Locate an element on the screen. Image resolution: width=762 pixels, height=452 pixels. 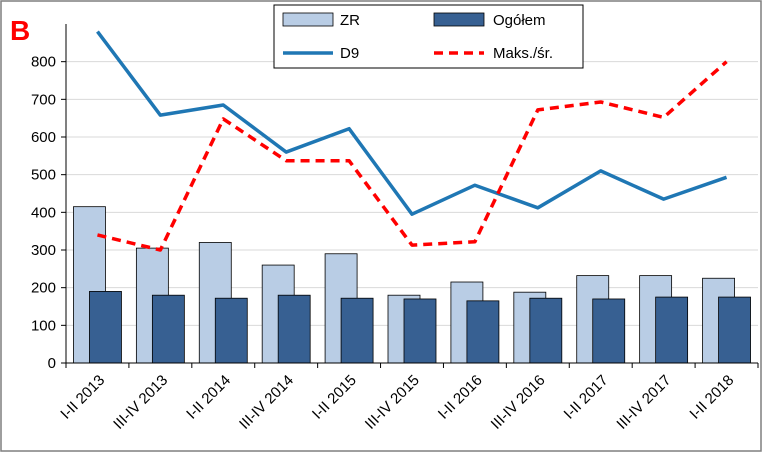
panel-label: B is located at coordinates (20, 30).